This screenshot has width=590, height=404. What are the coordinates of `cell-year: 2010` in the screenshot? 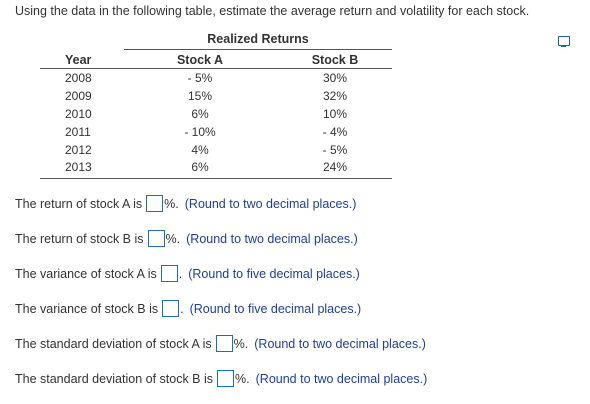 It's located at (78, 114).